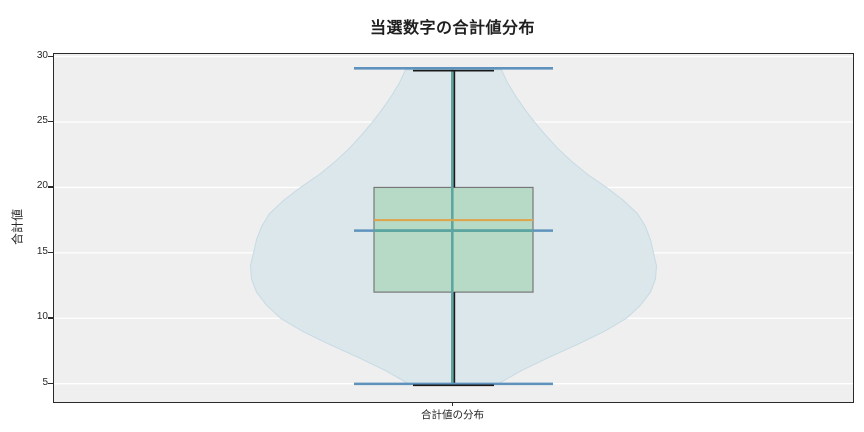  Describe the element at coordinates (42, 121) in the screenshot. I see `y-tick-label-25: 25` at that location.